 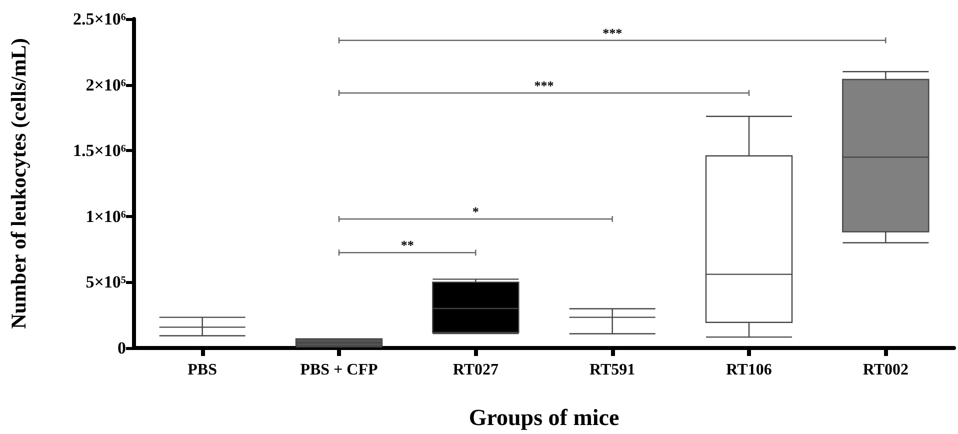 What do you see at coordinates (749, 370) in the screenshot?
I see `x-tick-label: RT106` at bounding box center [749, 370].